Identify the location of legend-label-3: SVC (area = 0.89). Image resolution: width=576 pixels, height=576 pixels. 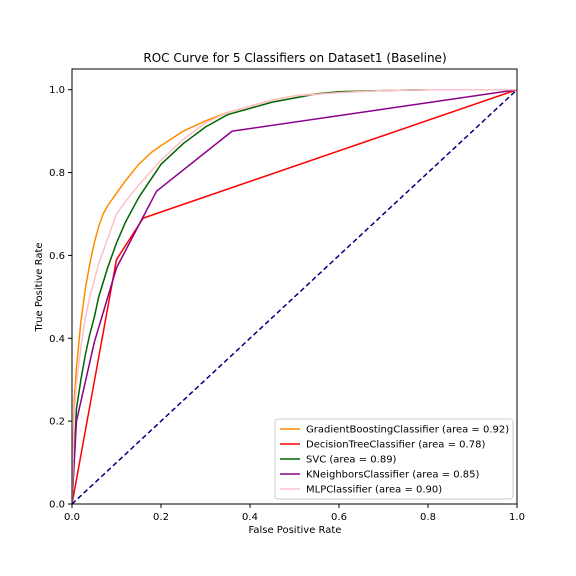
(351, 460).